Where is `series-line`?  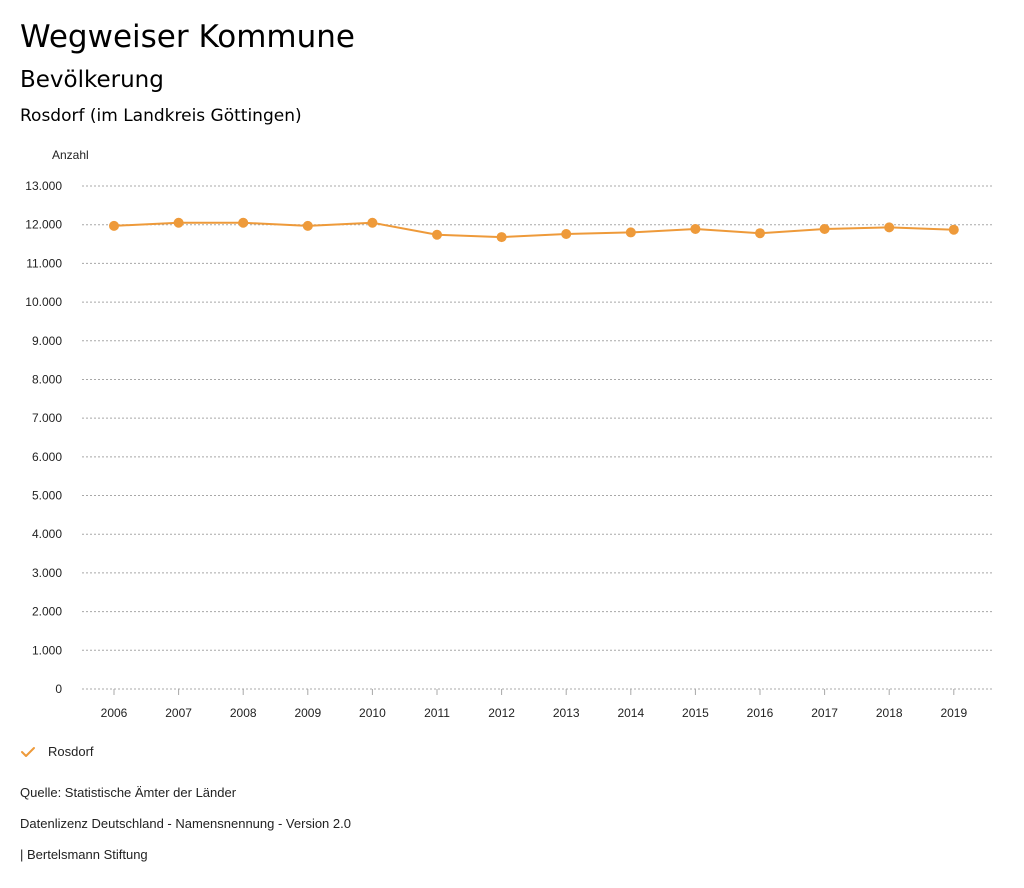
series-line is located at coordinates (533, 230).